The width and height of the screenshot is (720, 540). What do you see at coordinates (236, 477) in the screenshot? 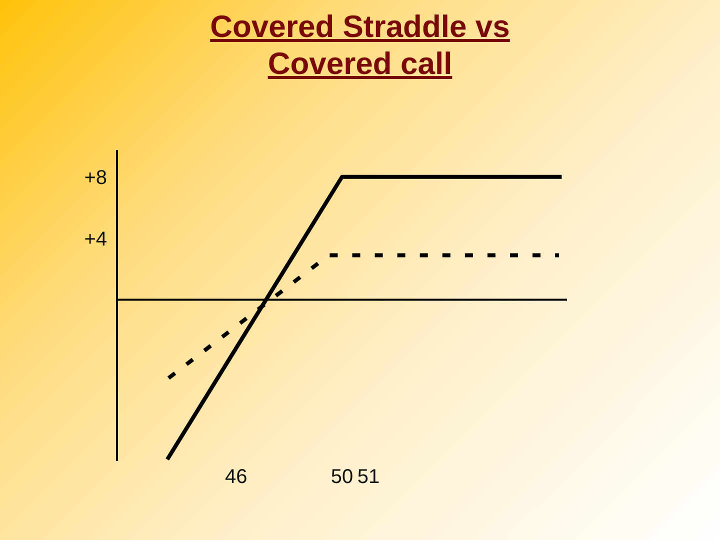
I see `x-tick-label: 46` at bounding box center [236, 477].